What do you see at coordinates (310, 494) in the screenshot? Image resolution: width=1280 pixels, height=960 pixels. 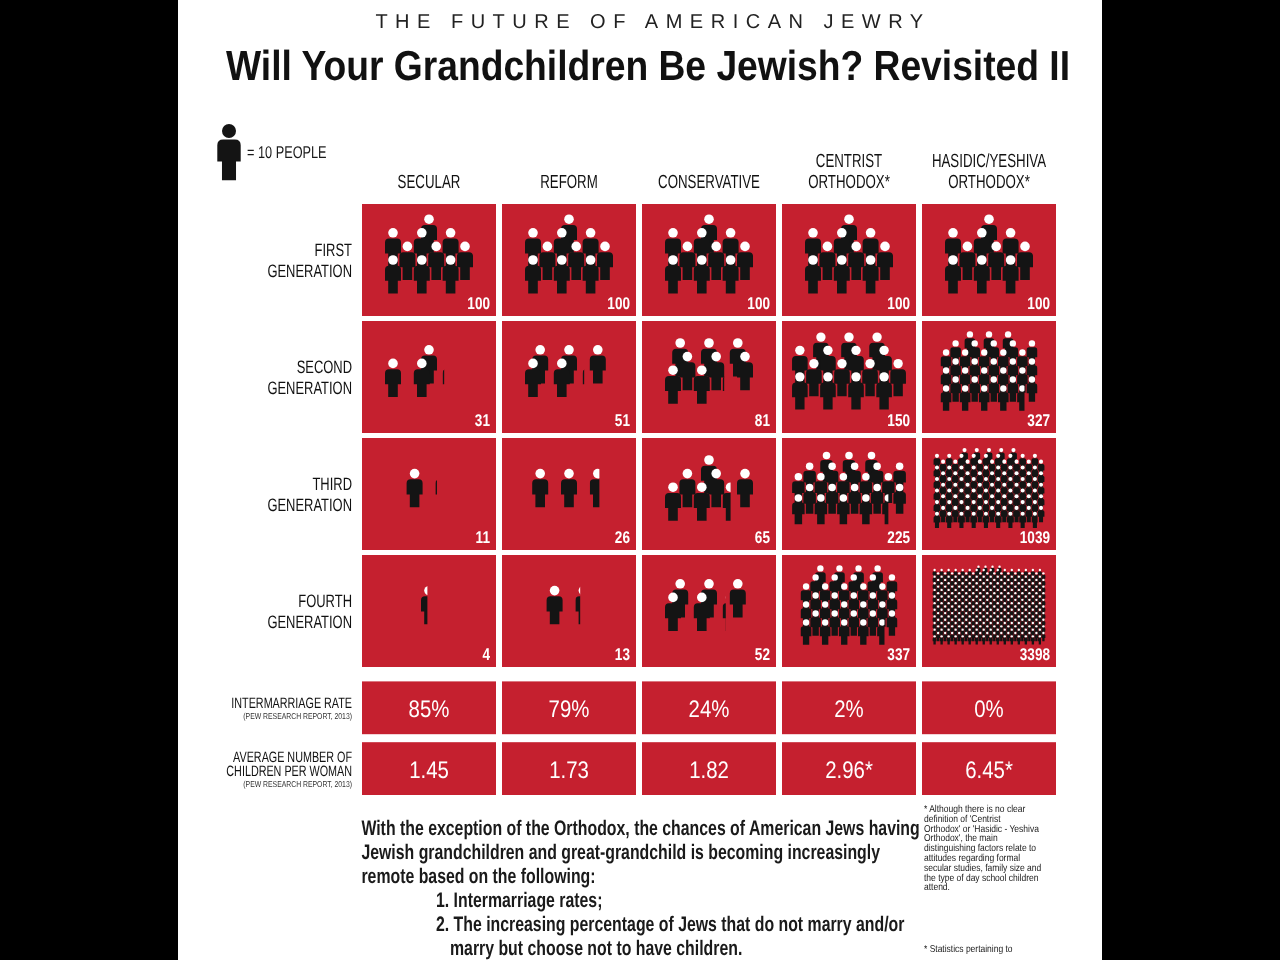 I see `y-tick-label: THIRD GENERATION` at bounding box center [310, 494].